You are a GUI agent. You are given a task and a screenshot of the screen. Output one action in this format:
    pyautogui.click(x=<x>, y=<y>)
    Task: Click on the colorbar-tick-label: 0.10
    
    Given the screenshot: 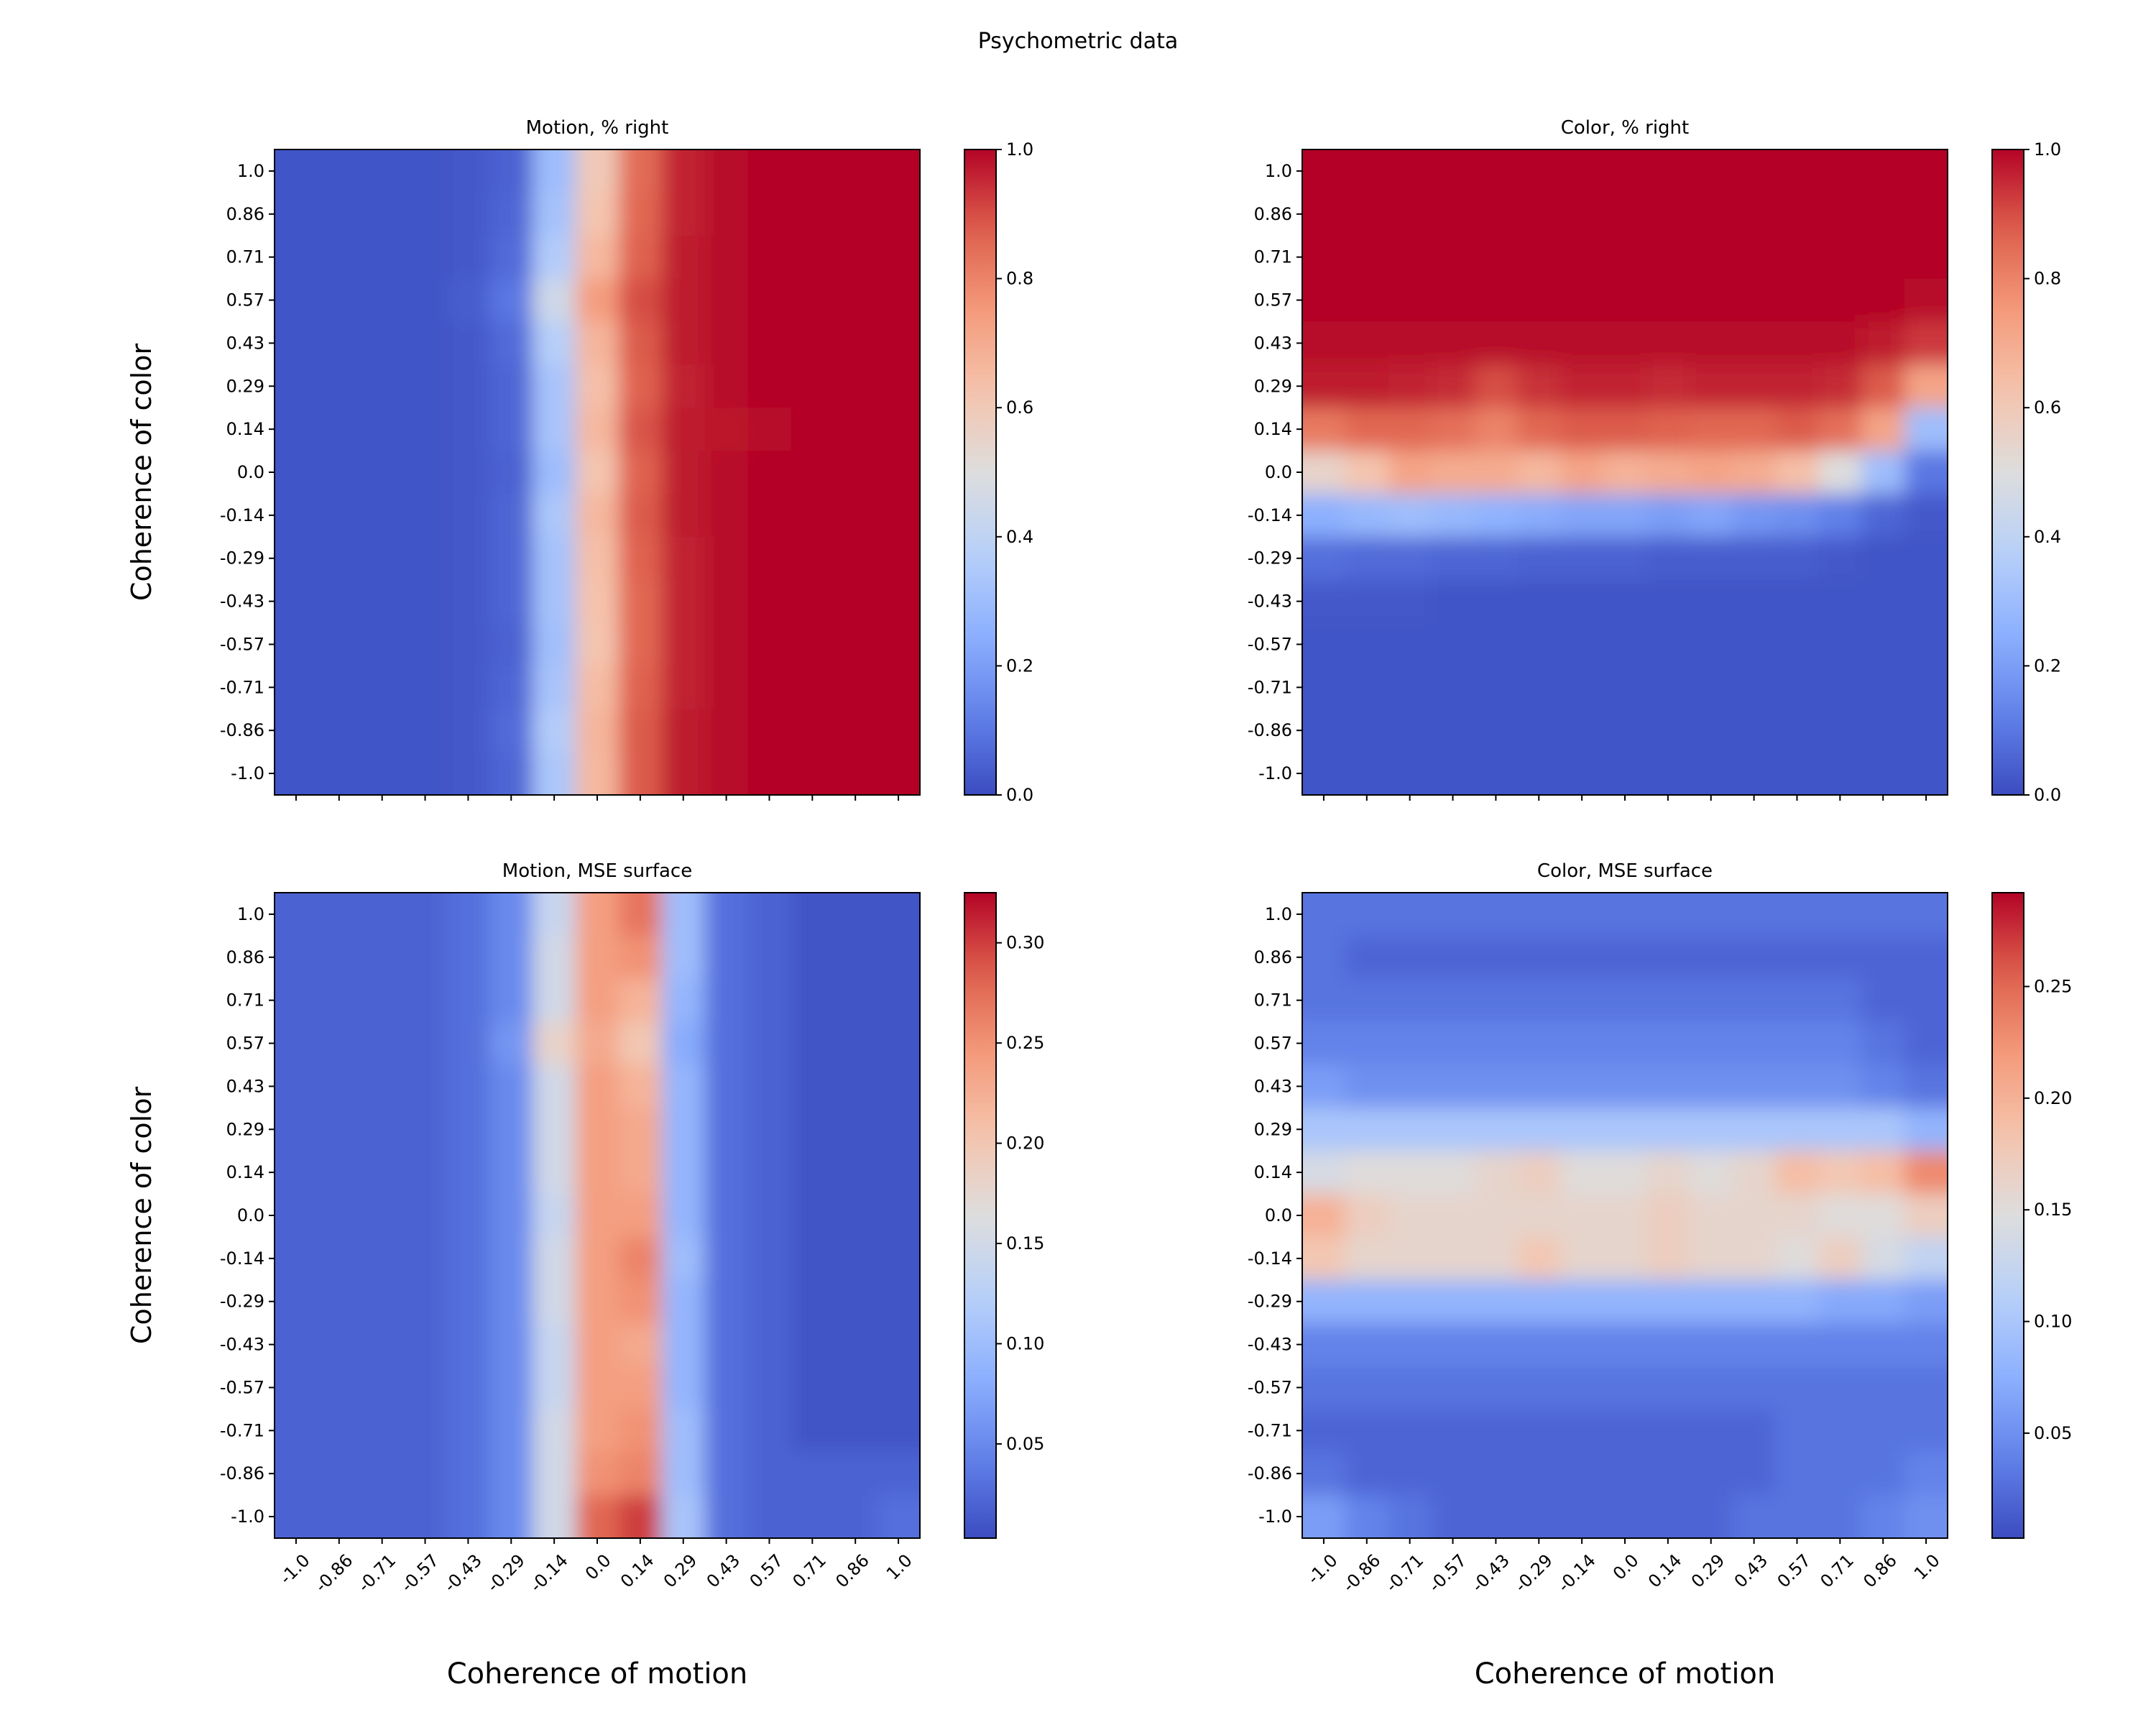 What is the action you would take?
    pyautogui.click(x=1025, y=1343)
    